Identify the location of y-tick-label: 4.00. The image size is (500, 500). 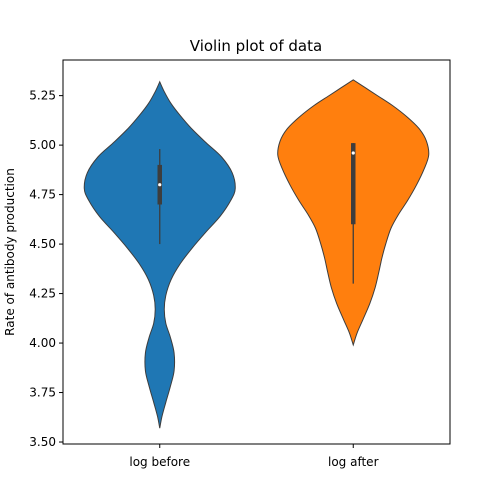
(42, 343).